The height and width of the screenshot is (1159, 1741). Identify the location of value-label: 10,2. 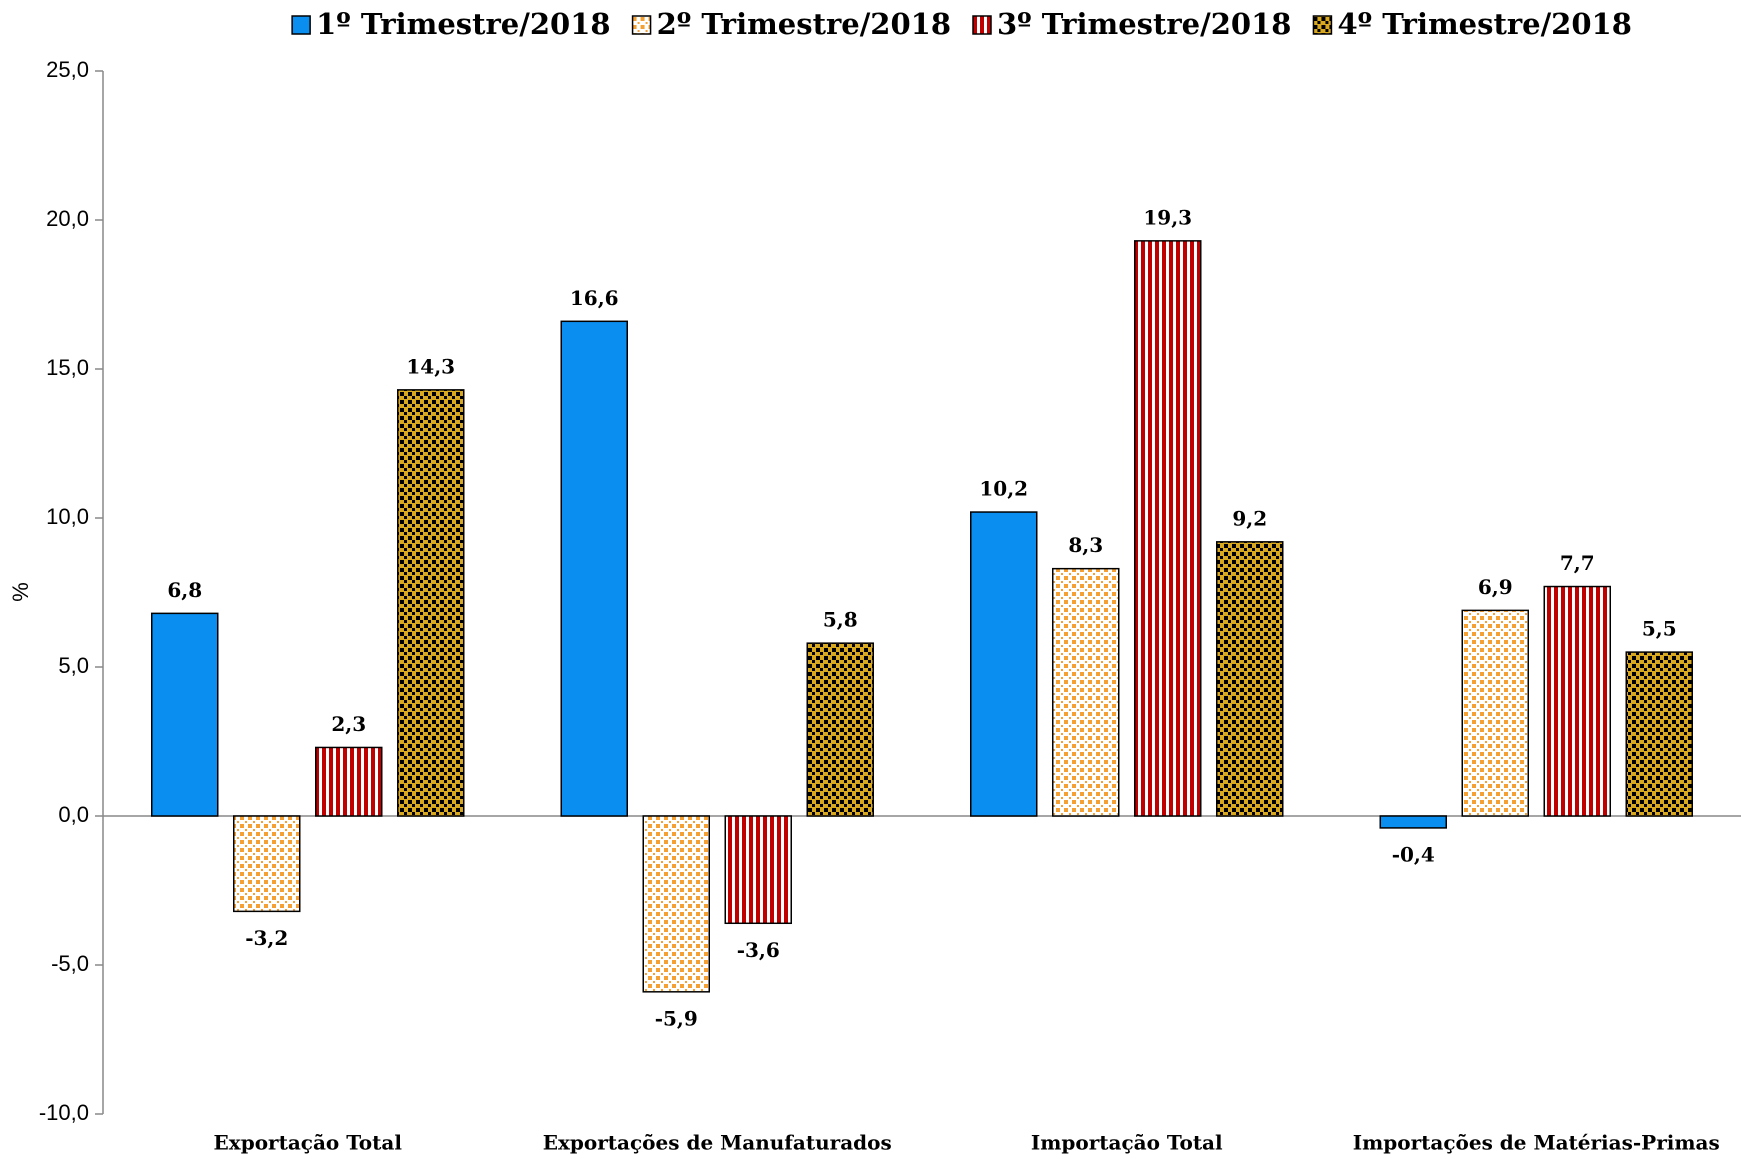
(1003, 489).